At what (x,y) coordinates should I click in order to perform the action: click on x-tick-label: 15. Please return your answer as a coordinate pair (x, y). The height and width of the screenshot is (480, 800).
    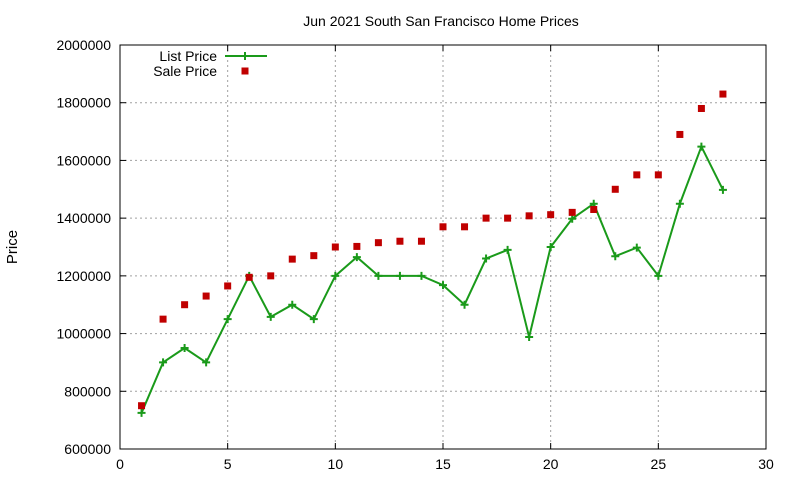
    Looking at the image, I should click on (443, 464).